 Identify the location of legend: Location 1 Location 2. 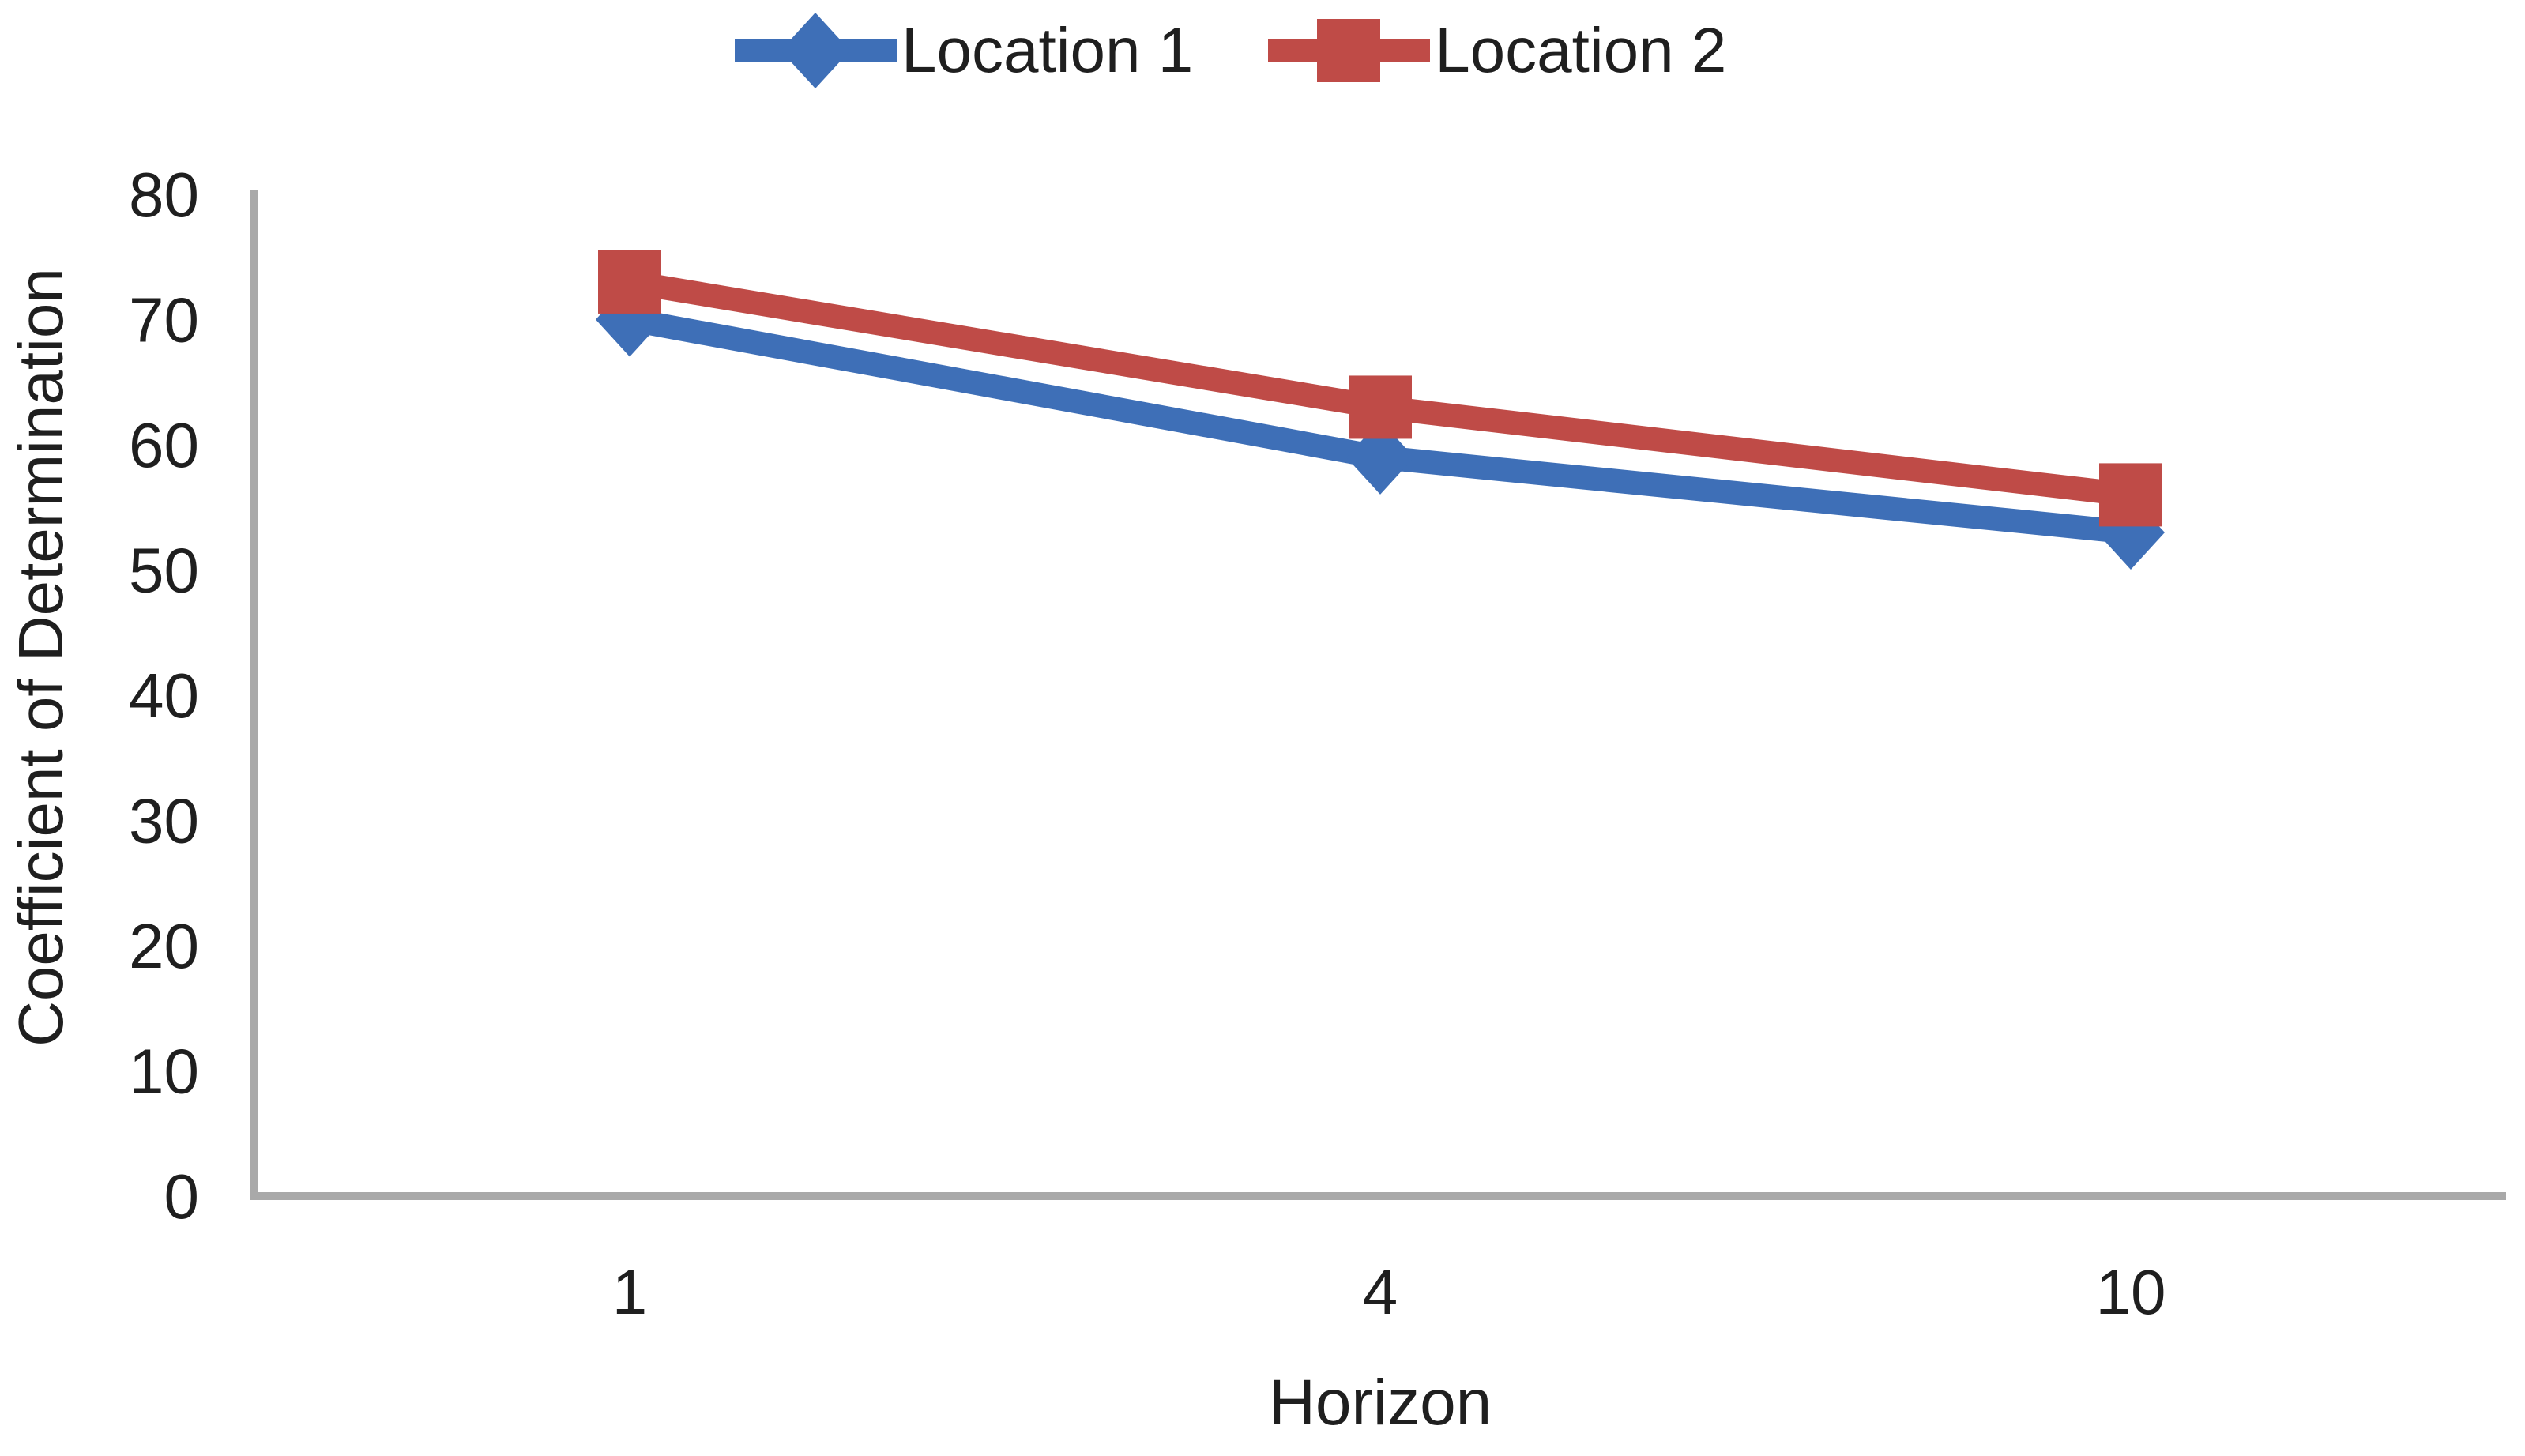
(1230, 50).